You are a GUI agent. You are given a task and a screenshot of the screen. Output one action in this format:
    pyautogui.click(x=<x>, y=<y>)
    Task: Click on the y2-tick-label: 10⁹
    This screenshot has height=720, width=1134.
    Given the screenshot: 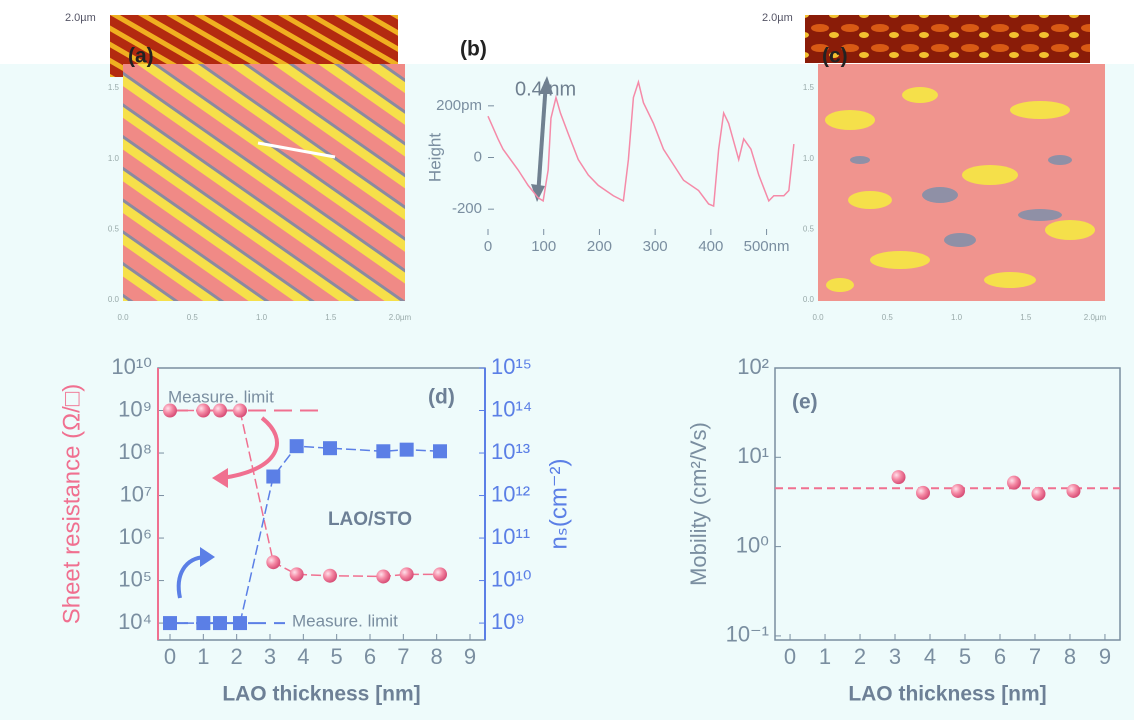 What is the action you would take?
    pyautogui.click(x=508, y=621)
    